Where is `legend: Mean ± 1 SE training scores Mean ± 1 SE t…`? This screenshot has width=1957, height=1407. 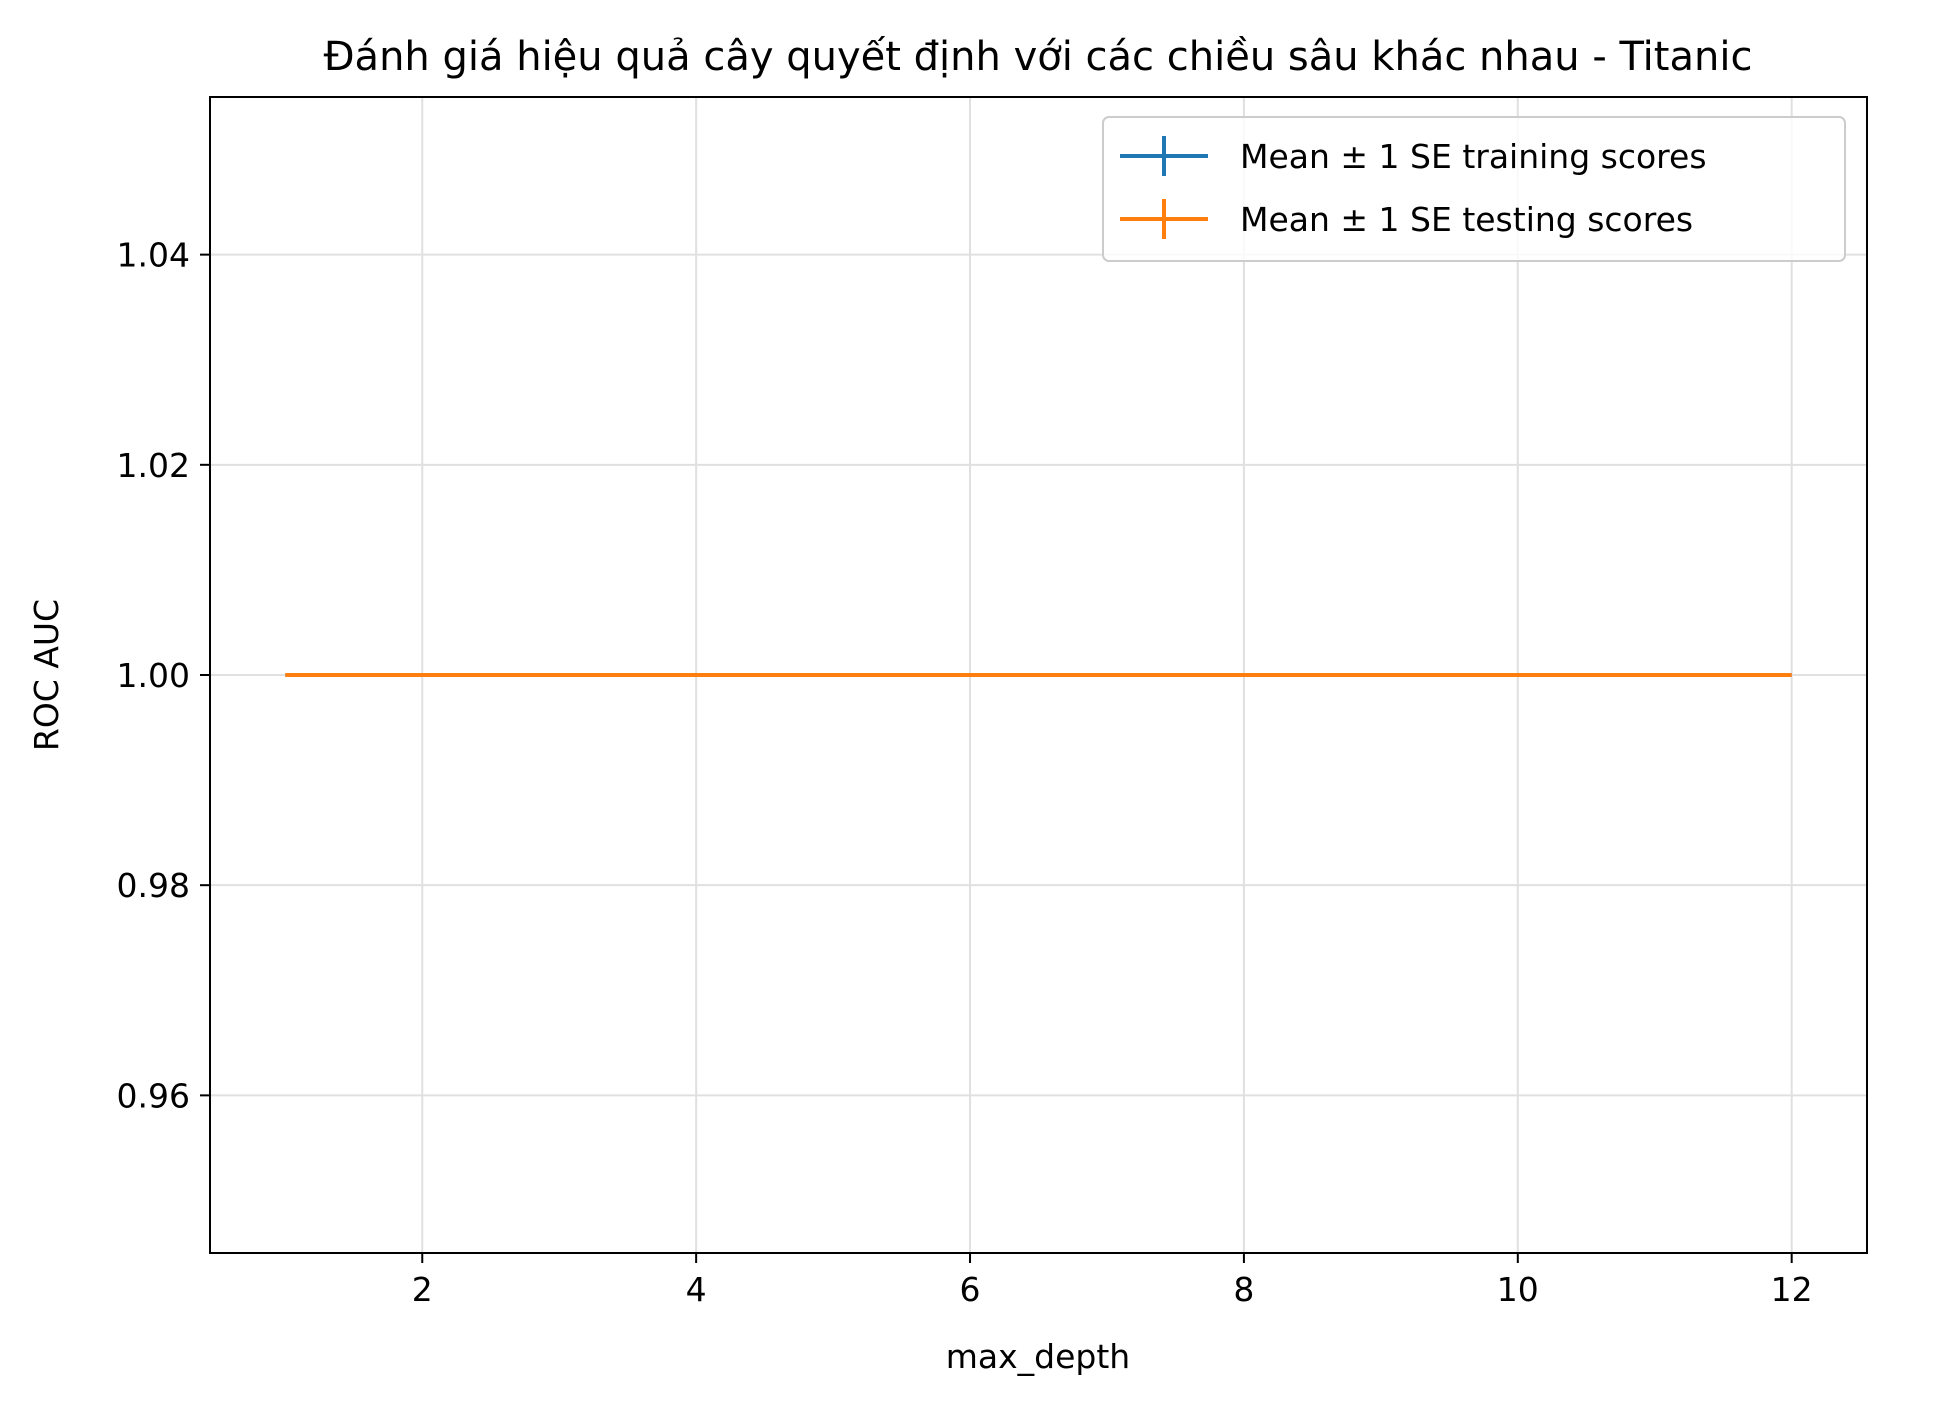
legend: Mean ± 1 SE training scores Mean ± 1 SE t… is located at coordinates (1474, 189).